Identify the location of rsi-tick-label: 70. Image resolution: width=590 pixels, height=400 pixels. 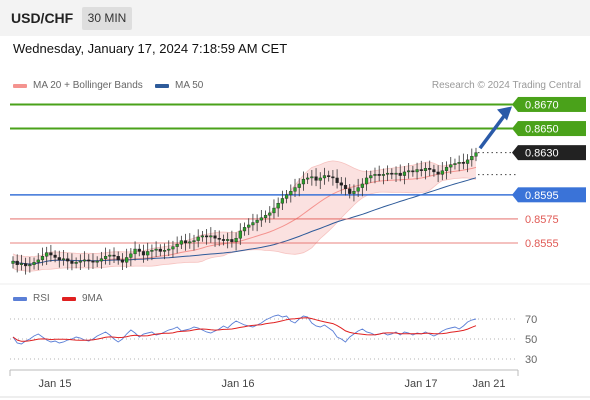
(531, 320).